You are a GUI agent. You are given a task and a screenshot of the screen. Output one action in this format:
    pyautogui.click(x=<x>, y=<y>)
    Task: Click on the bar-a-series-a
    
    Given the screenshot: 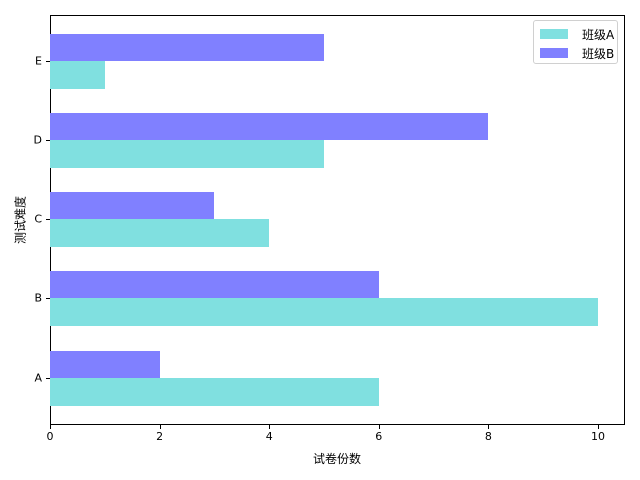 What is the action you would take?
    pyautogui.click(x=214, y=392)
    